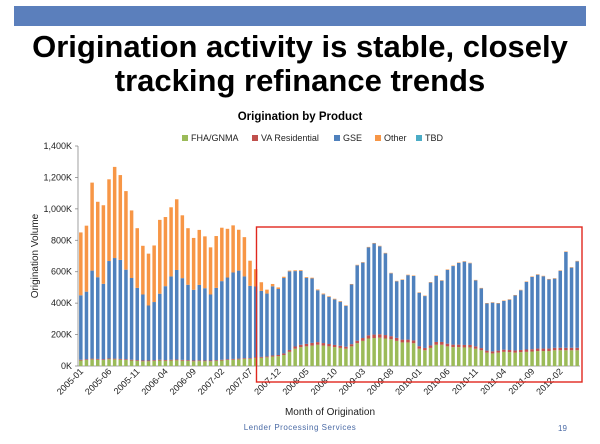  Describe the element at coordinates (127, 381) in the screenshot. I see `x-tick-label: 2005-11` at that location.